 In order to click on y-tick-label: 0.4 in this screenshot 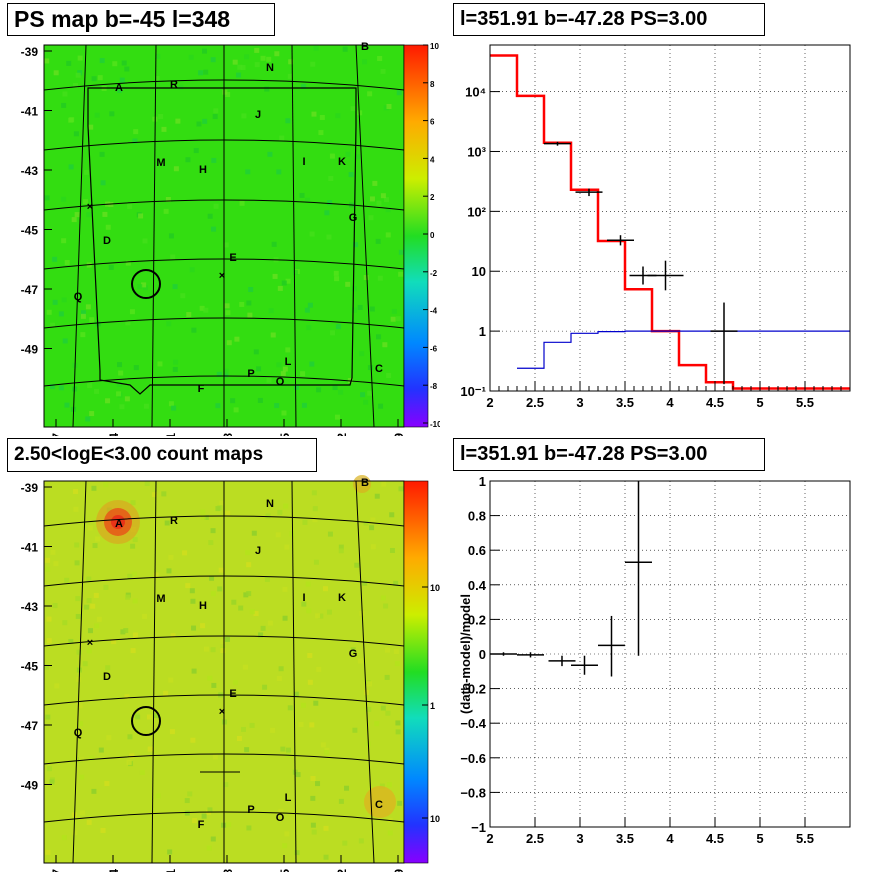, I will do `click(477, 585)`.